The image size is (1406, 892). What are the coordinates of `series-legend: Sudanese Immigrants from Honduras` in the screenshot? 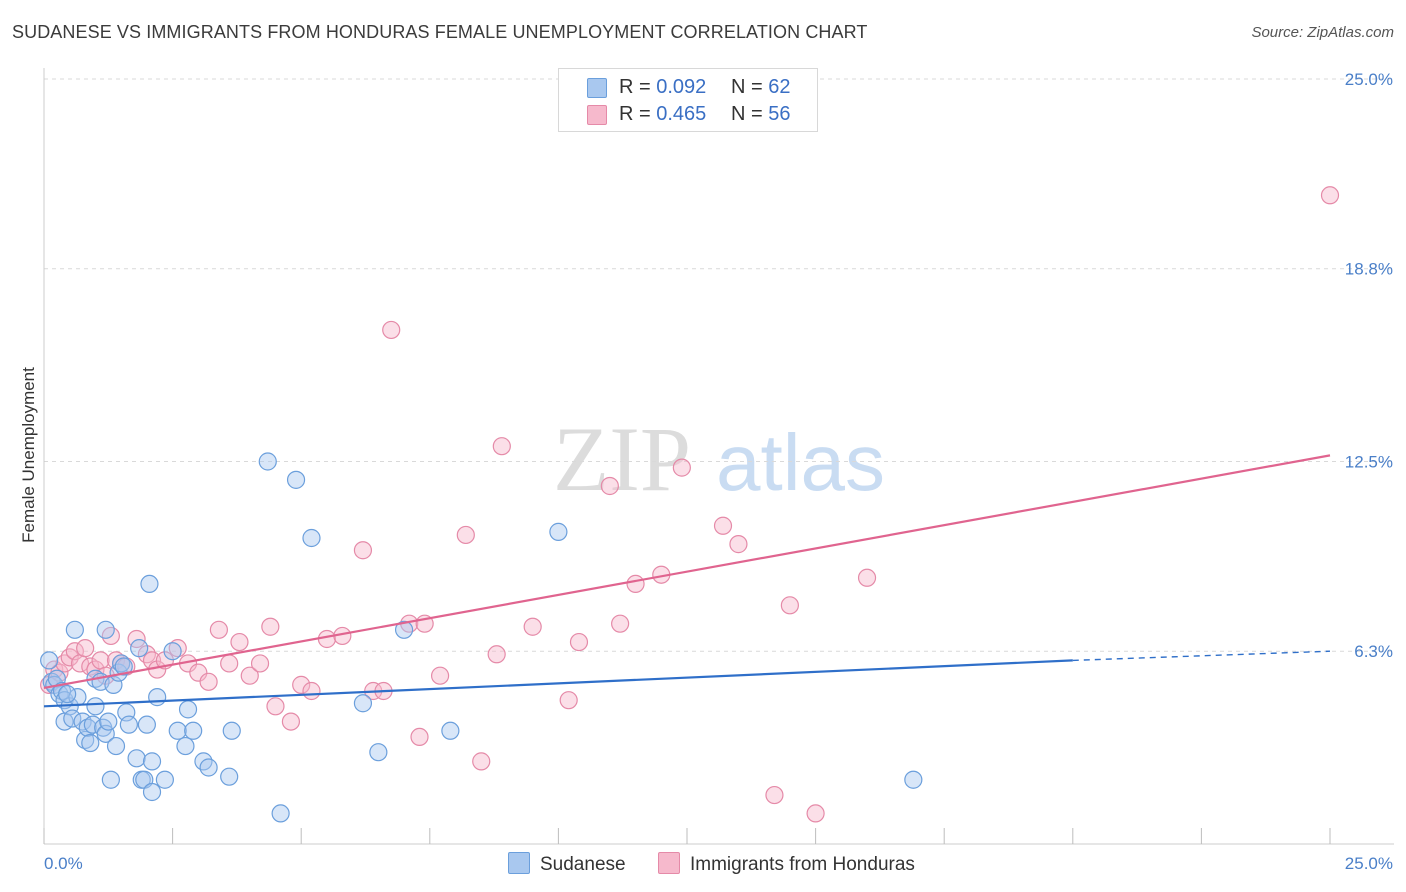 It's located at (703, 865).